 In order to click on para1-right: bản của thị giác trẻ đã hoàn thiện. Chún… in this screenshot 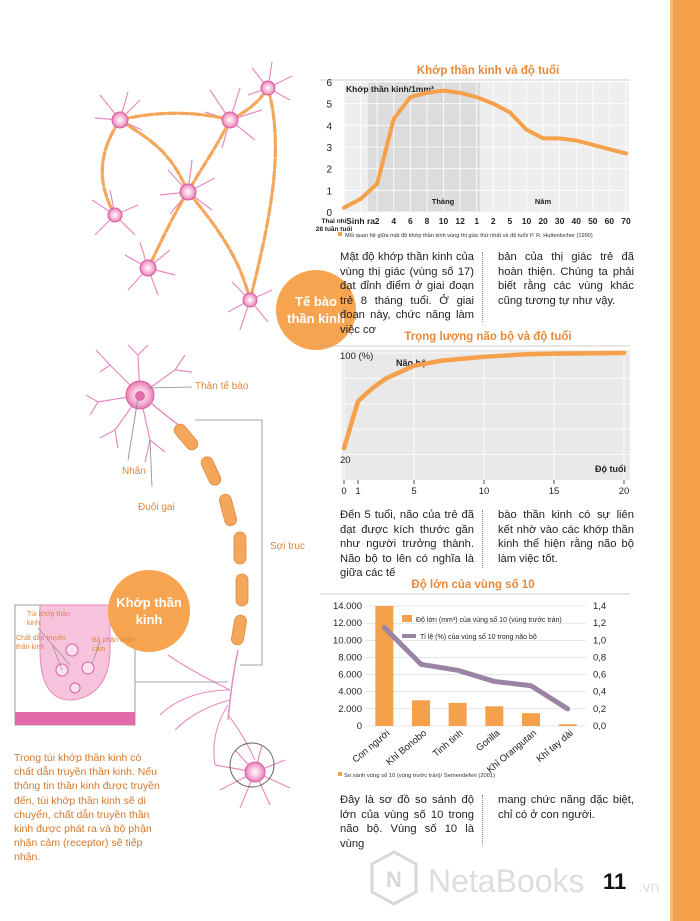, I will do `click(566, 279)`.